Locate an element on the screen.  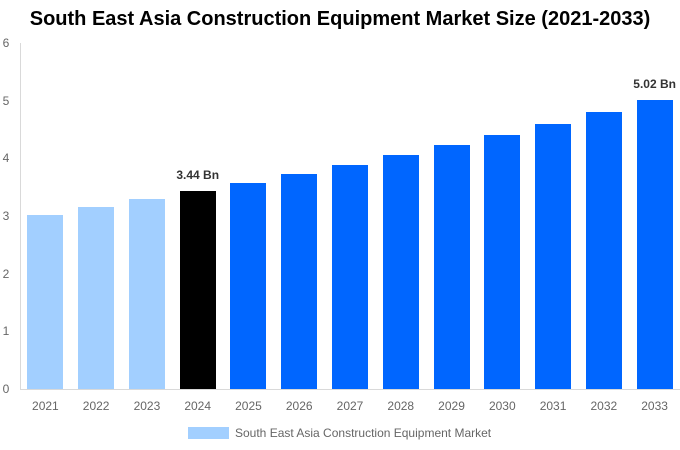
bar-2032 is located at coordinates (603, 250).